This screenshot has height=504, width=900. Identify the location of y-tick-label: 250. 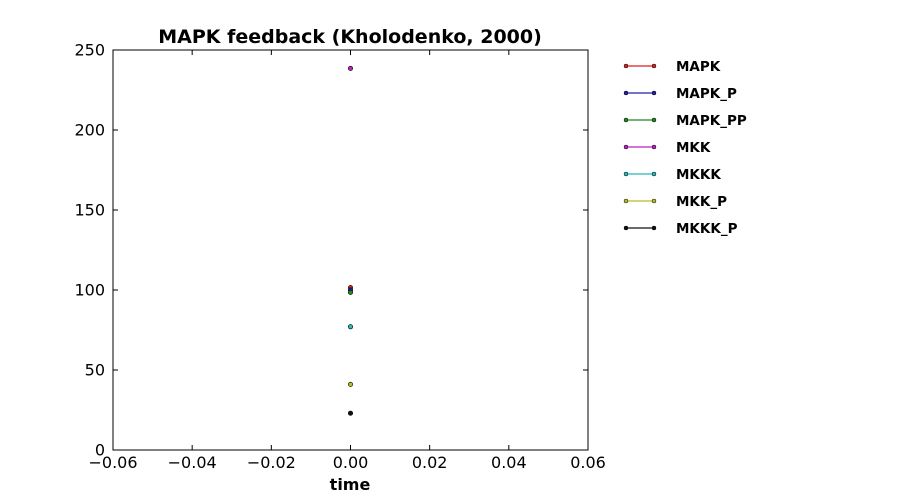
(89, 50).